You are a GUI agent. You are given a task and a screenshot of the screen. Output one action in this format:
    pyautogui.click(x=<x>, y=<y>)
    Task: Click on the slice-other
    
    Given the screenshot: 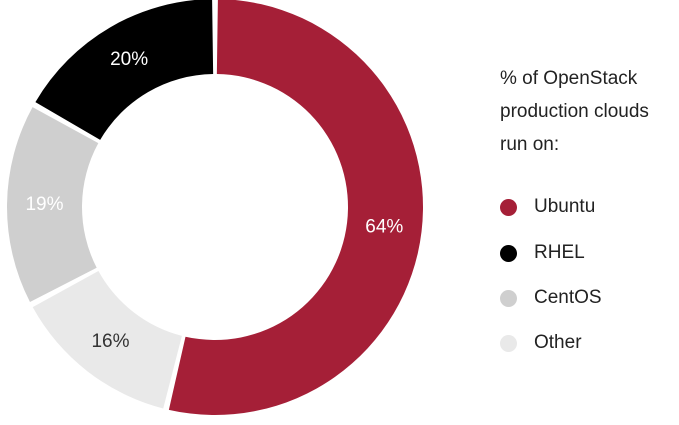 What is the action you would take?
    pyautogui.click(x=107, y=340)
    